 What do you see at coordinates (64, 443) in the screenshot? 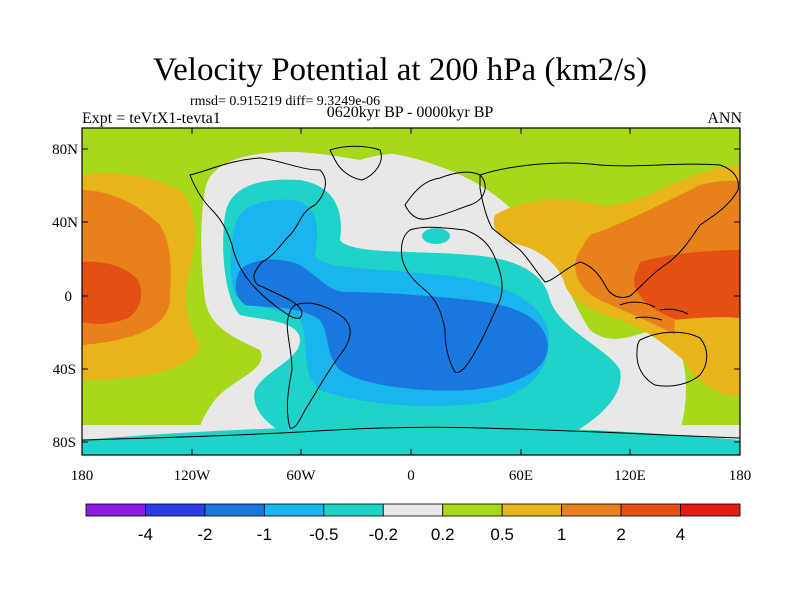
I see `lat-label-80s: 80S` at bounding box center [64, 443].